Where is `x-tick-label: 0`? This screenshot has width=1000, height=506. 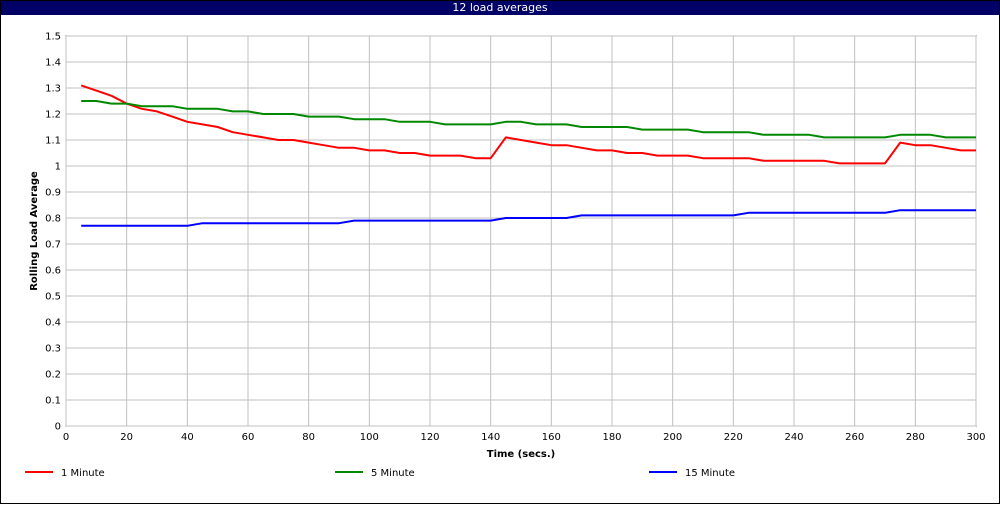
x-tick-label: 0 is located at coordinates (66, 437).